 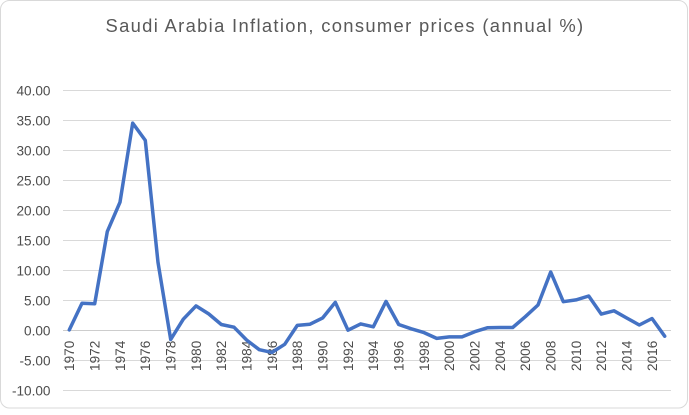 What do you see at coordinates (348, 356) in the screenshot?
I see `svg-text: 1992` at bounding box center [348, 356].